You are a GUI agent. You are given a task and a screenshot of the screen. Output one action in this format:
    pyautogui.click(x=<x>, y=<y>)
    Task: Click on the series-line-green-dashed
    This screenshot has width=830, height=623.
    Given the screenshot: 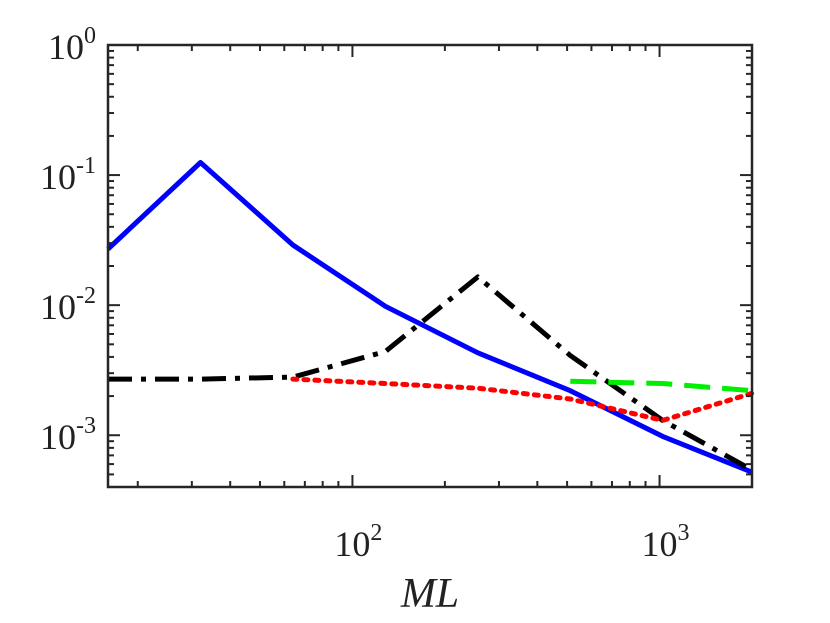 What is the action you would take?
    pyautogui.click(x=661, y=386)
    